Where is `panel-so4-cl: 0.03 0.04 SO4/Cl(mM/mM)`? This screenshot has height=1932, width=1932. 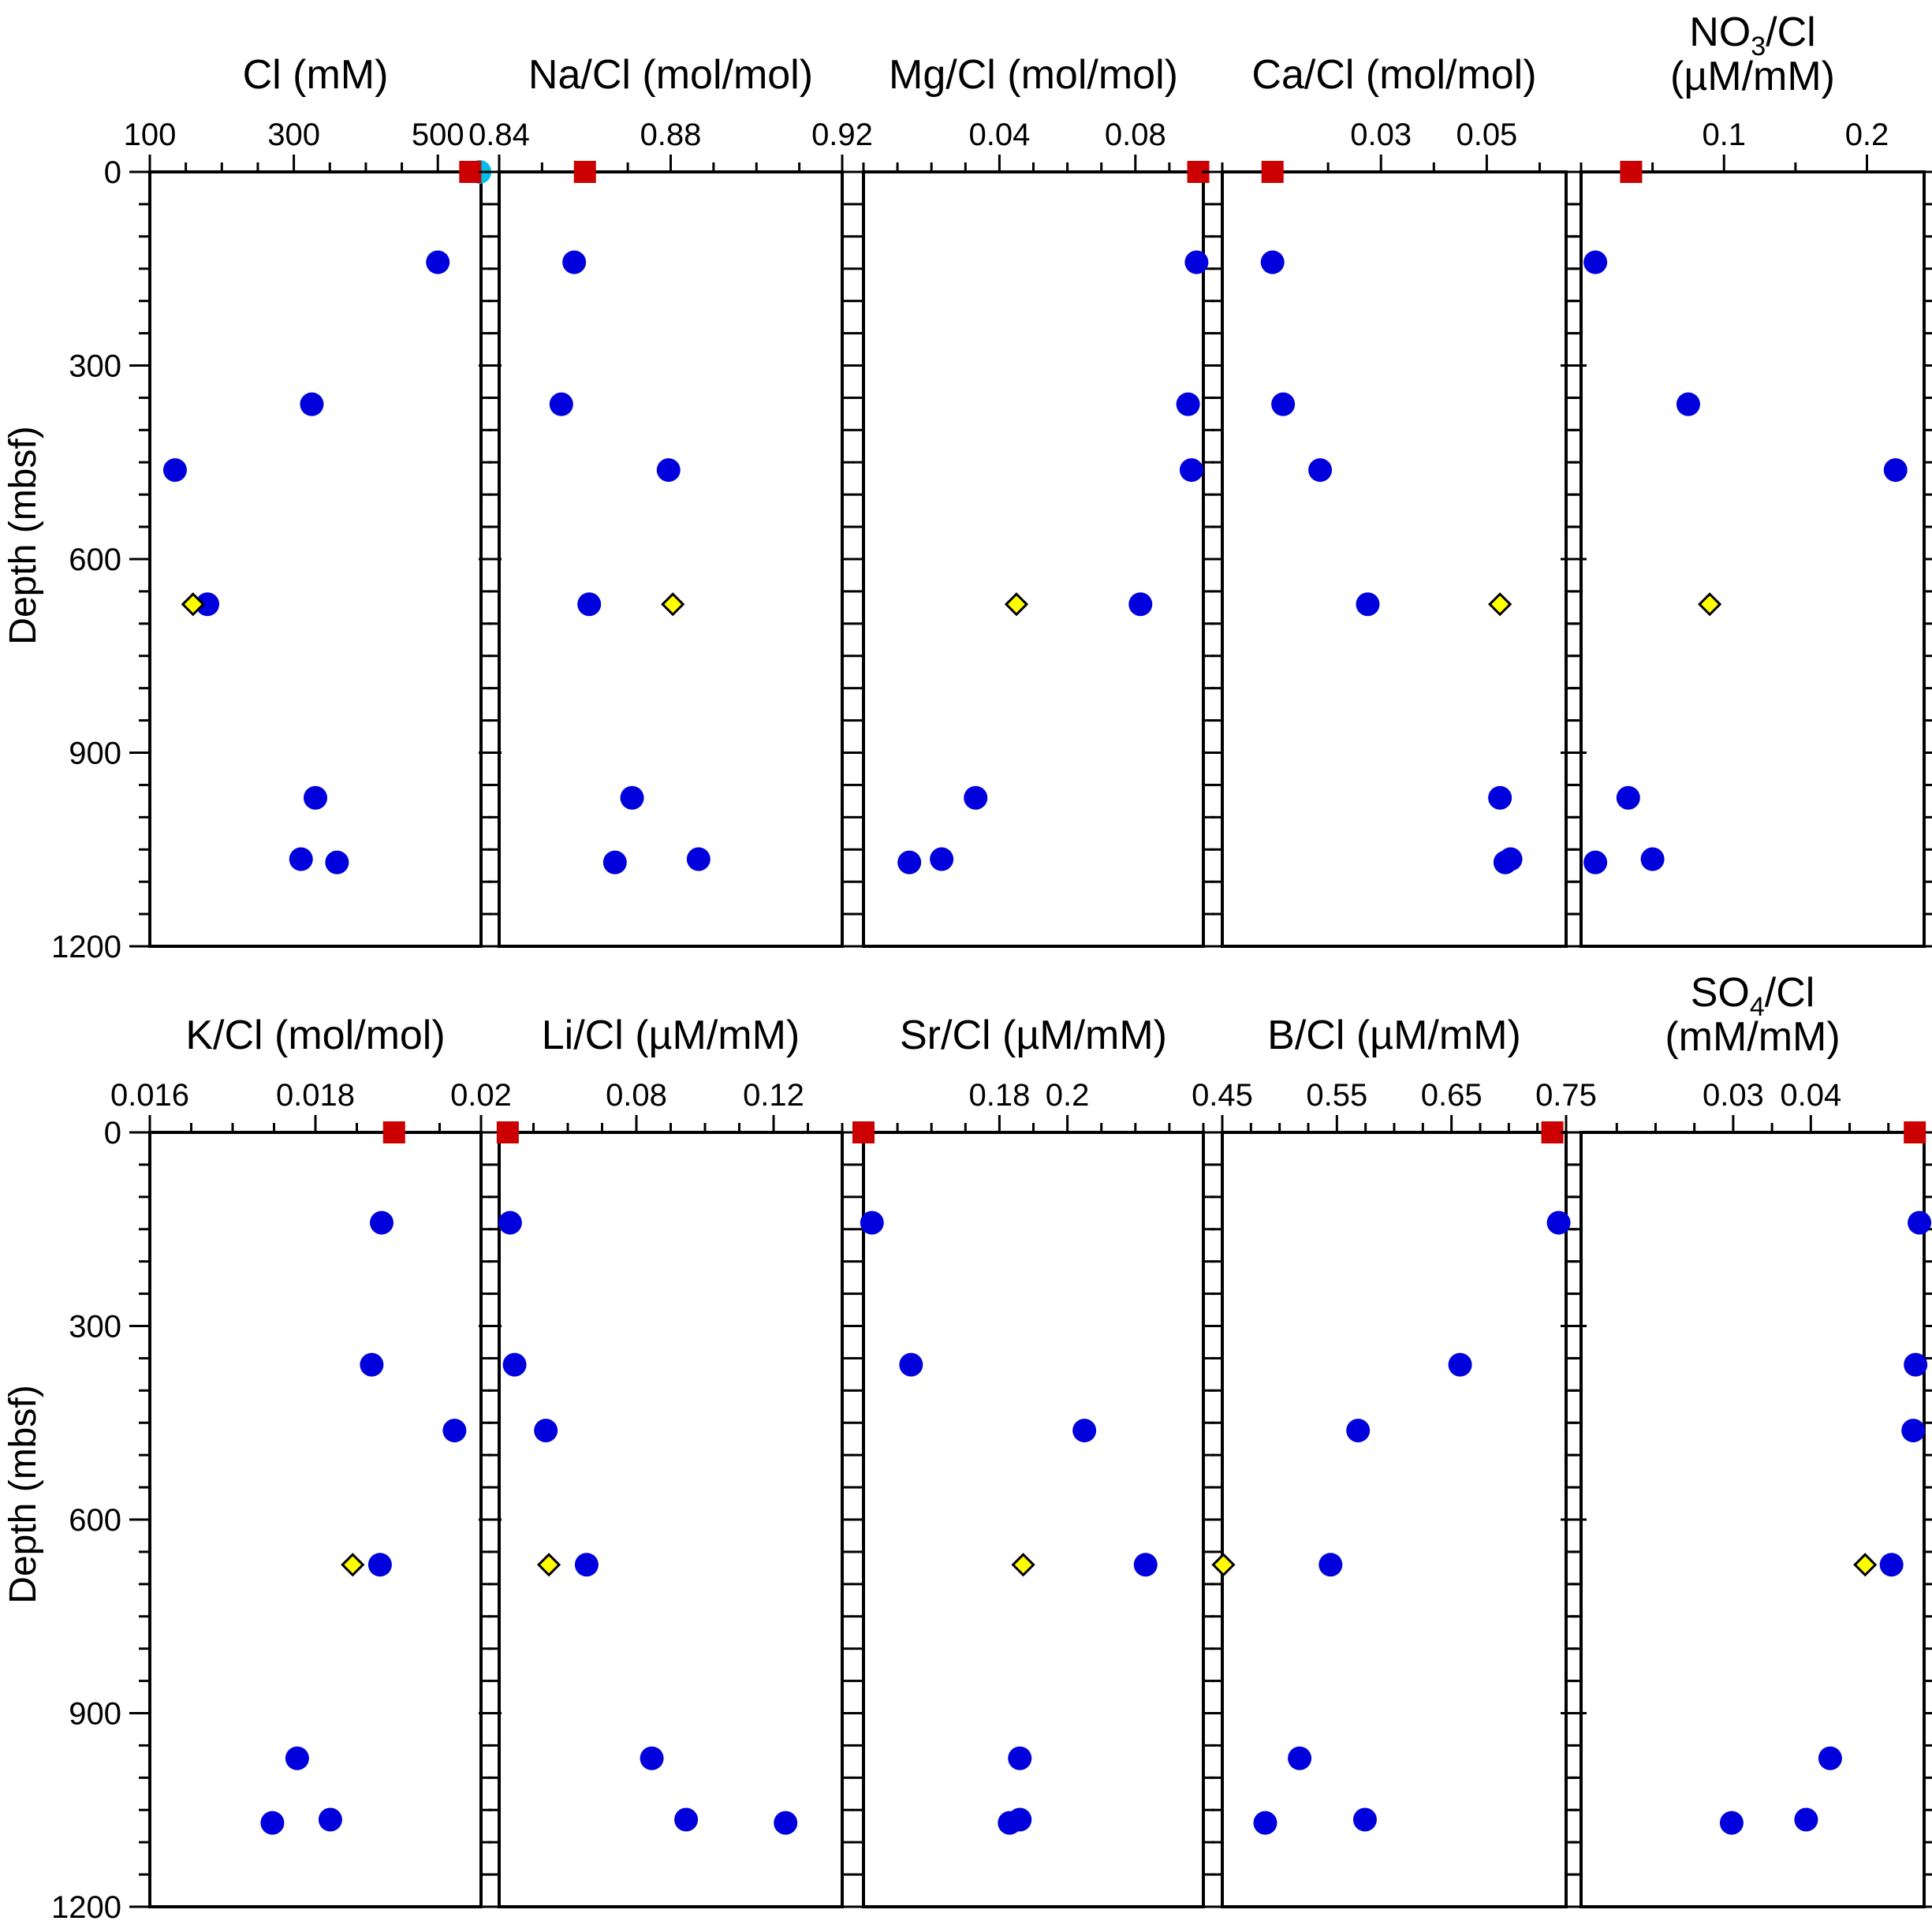
panel-so4-cl: 0.03 0.04 SO4/Cl(mM/mM) is located at coordinates (1747, 1439).